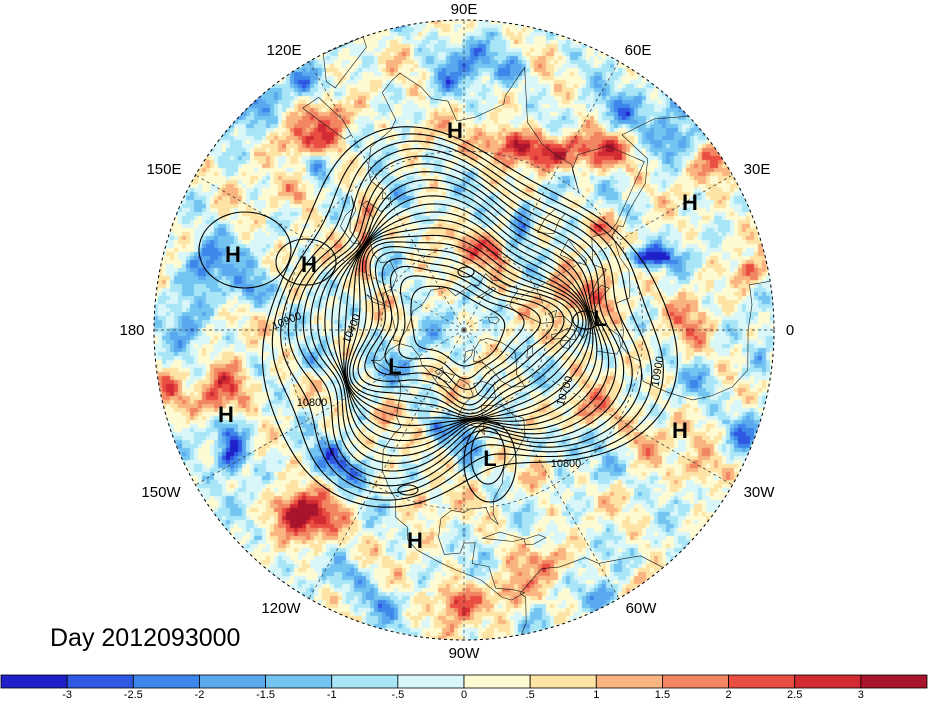 Image resolution: width=928 pixels, height=702 pixels. What do you see at coordinates (464, 9) in the screenshot?
I see `longitude-label: 90E` at bounding box center [464, 9].